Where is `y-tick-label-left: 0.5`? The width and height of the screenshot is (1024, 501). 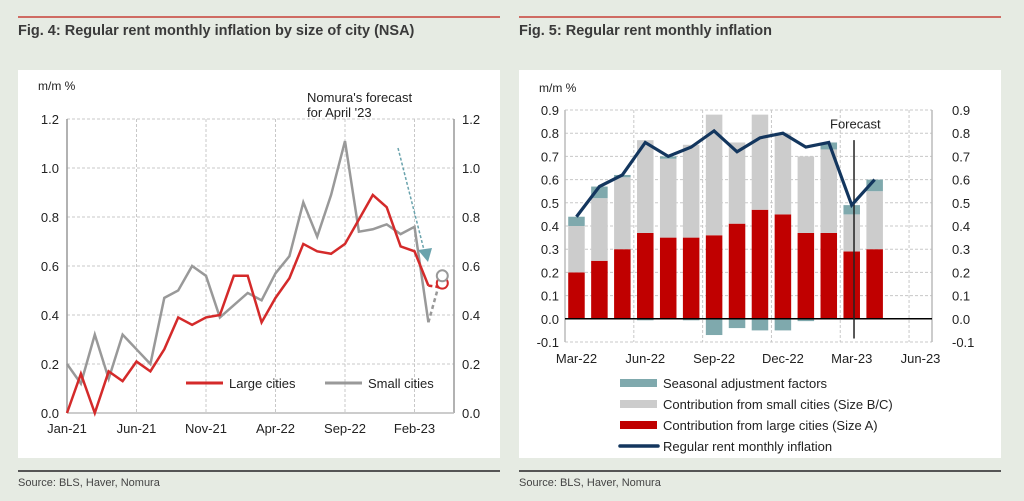
y-tick-label-left: 0.5 is located at coordinates (550, 203).